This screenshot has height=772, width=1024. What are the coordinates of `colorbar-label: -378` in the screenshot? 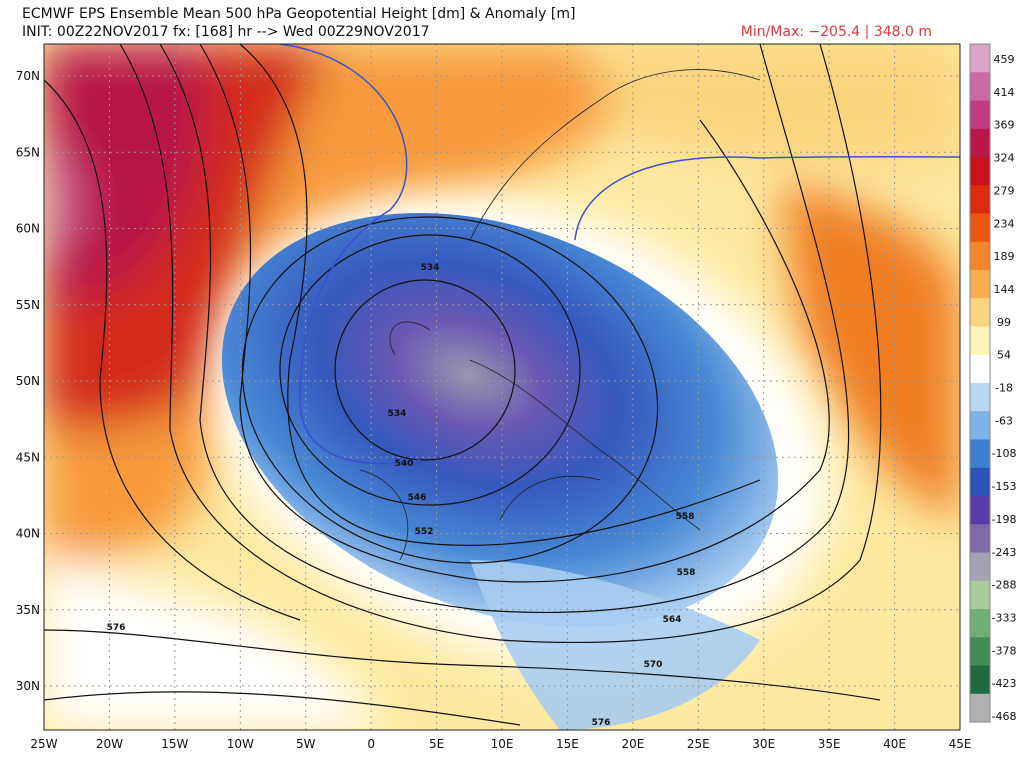 It's located at (1004, 650).